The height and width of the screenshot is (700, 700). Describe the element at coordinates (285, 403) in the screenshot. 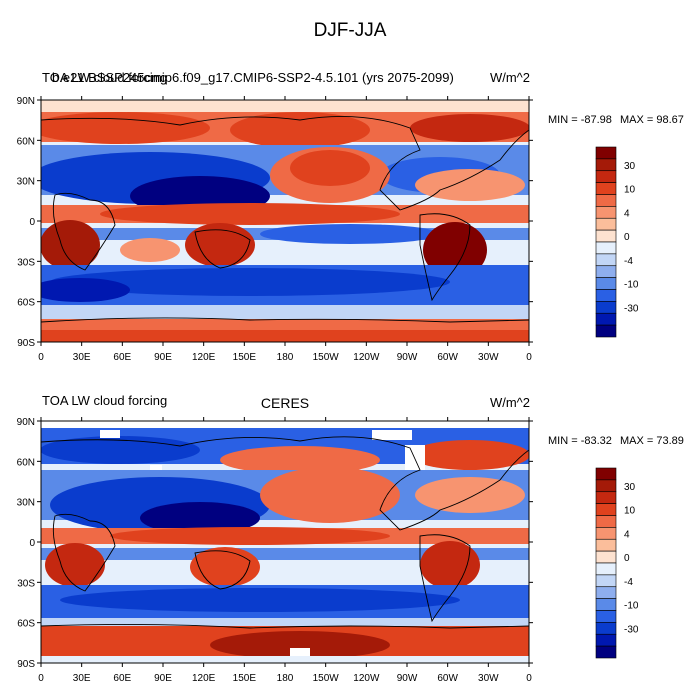

I see `panel2-center-title: CERES` at that location.